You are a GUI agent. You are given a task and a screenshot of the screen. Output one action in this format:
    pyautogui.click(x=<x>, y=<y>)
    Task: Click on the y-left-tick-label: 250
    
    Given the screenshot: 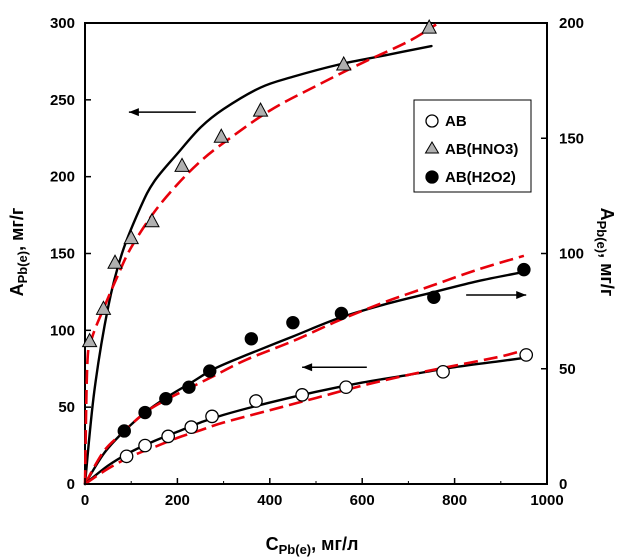 What is the action you would take?
    pyautogui.click(x=62, y=100)
    